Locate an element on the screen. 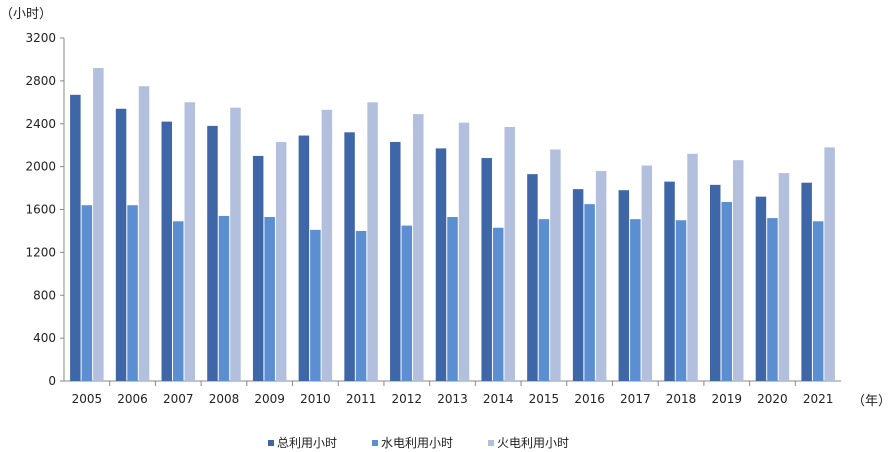 The height and width of the screenshot is (452, 892). x-tick-label: 2005 is located at coordinates (87, 399).